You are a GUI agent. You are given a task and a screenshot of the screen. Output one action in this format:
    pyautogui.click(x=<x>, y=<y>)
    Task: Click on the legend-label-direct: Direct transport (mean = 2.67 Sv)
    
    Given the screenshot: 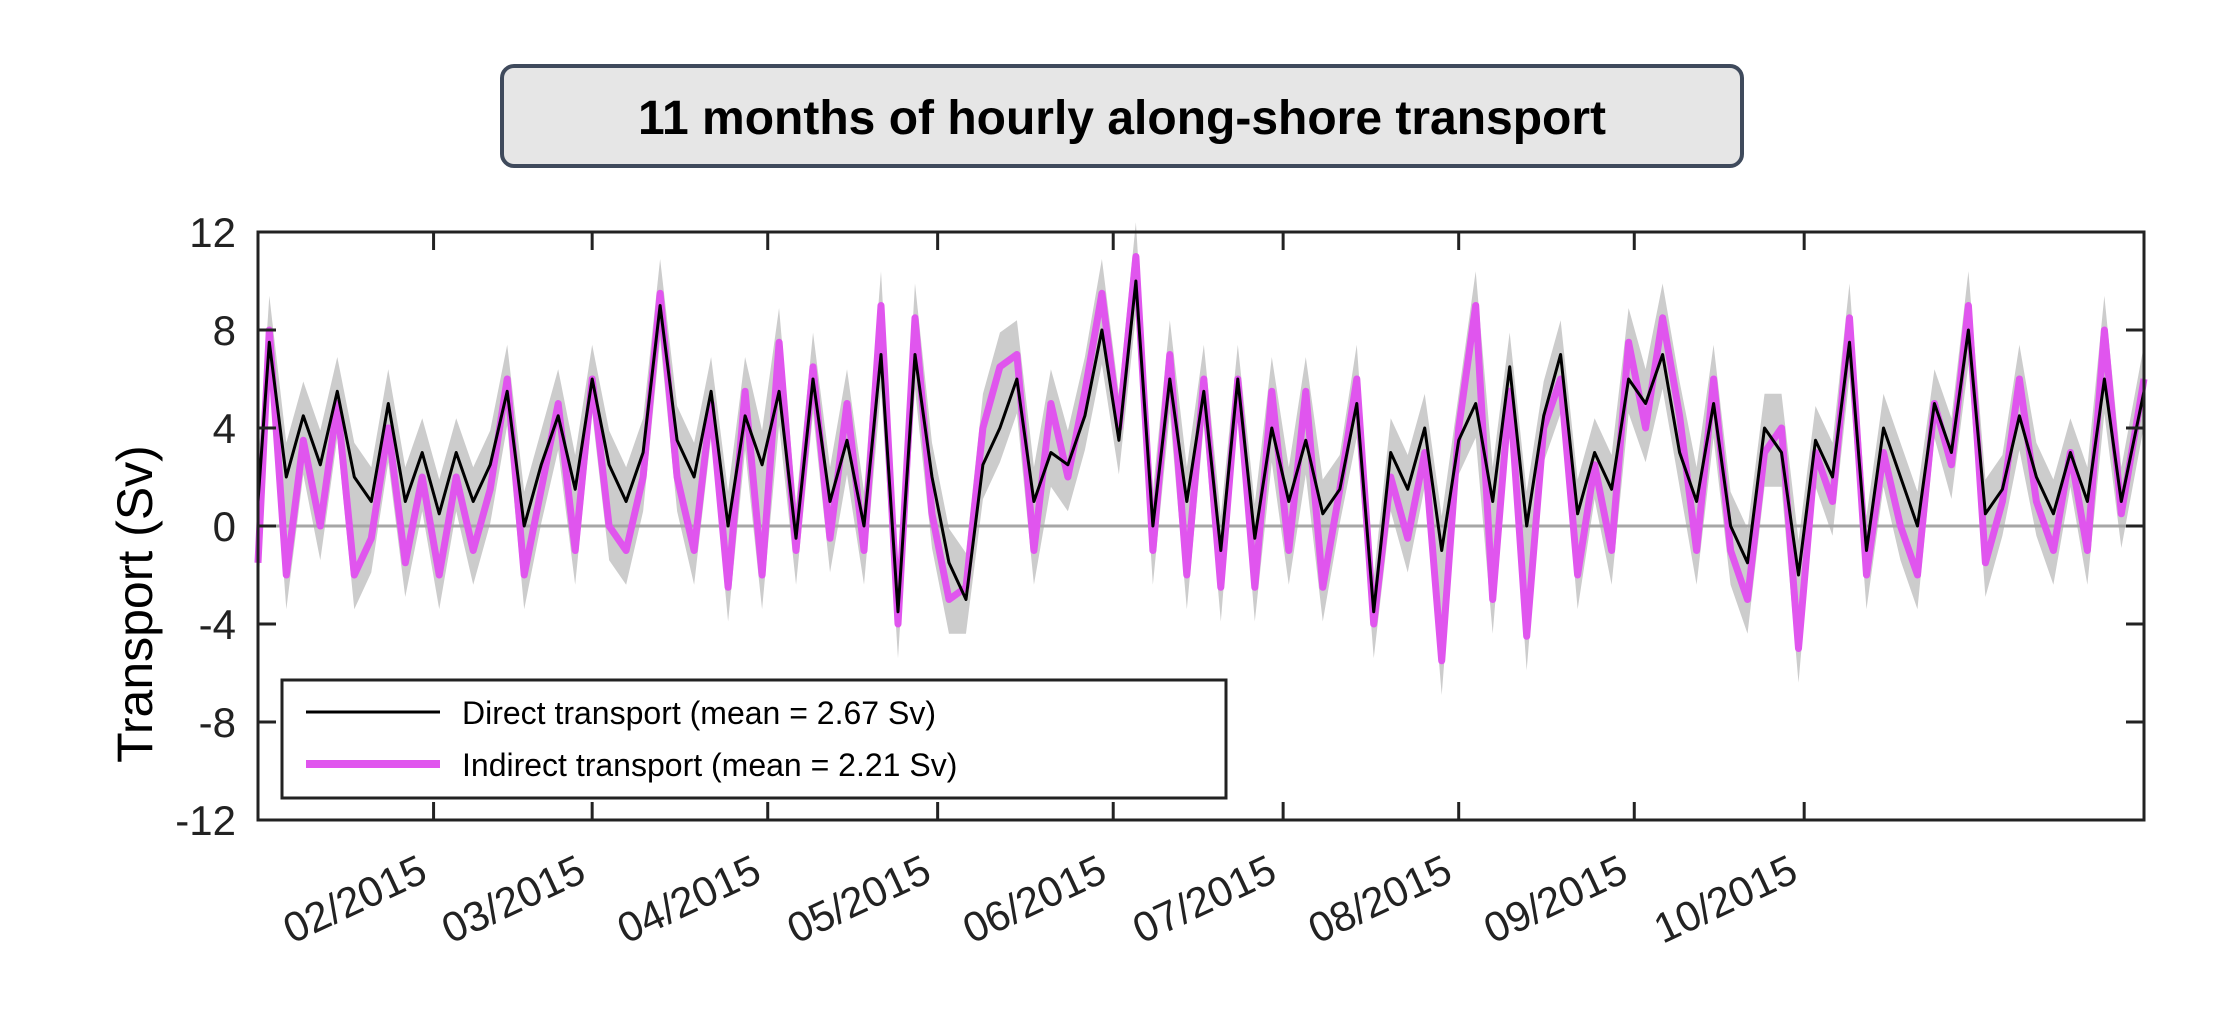 What is the action you would take?
    pyautogui.click(x=699, y=713)
    